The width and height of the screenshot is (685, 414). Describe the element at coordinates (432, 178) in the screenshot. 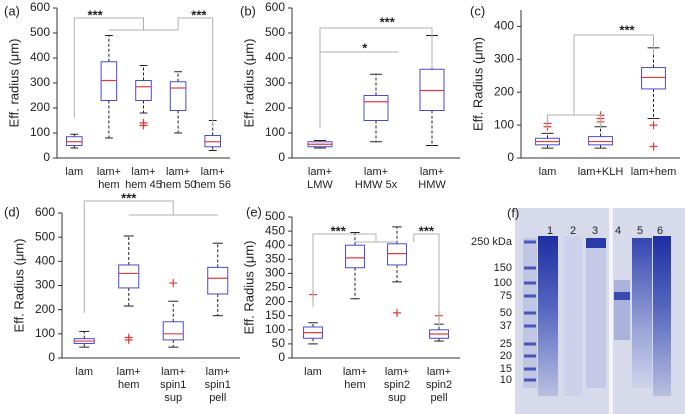

I see `x-tick-label: lam+ HMW` at that location.